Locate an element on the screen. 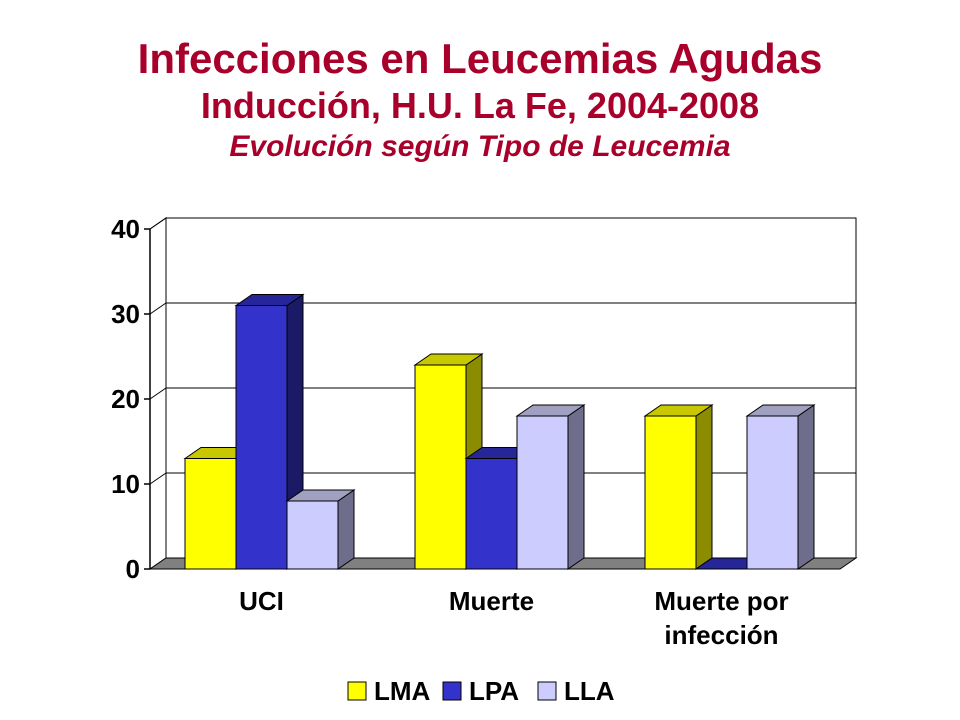  bar-top-lpa is located at coordinates (269, 300).